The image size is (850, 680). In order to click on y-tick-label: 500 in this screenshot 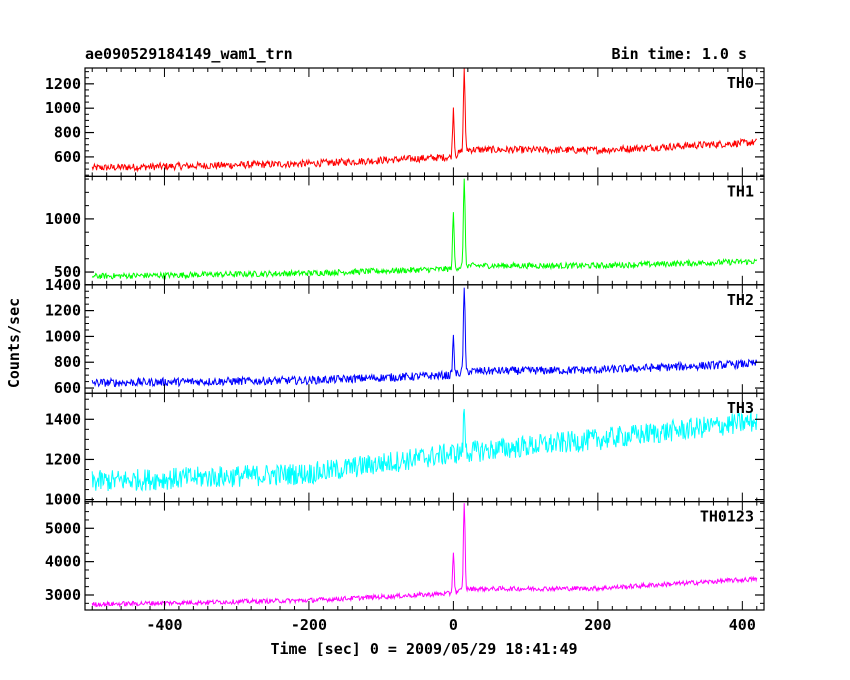, I will do `click(67, 272)`.